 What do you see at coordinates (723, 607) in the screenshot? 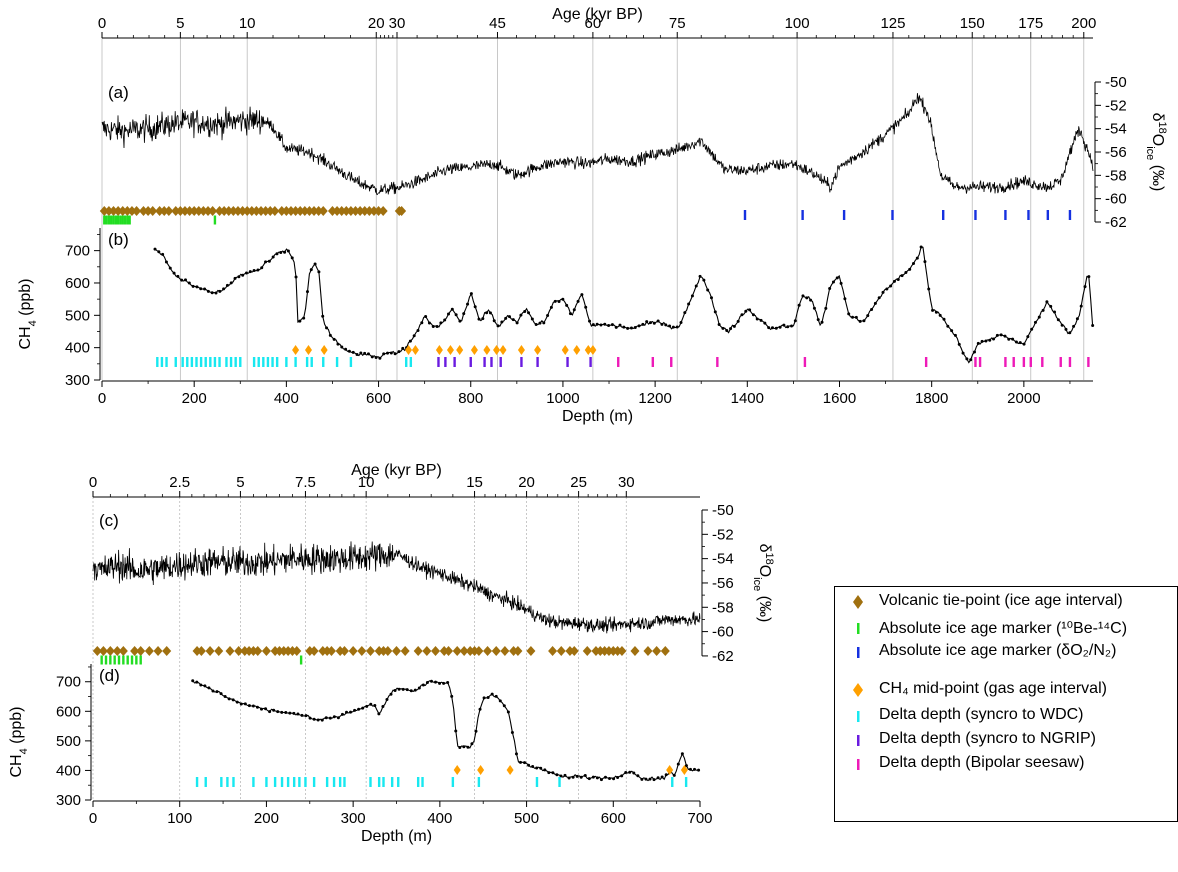
I see `panel-c-y-tick-label-4: -58` at bounding box center [723, 607].